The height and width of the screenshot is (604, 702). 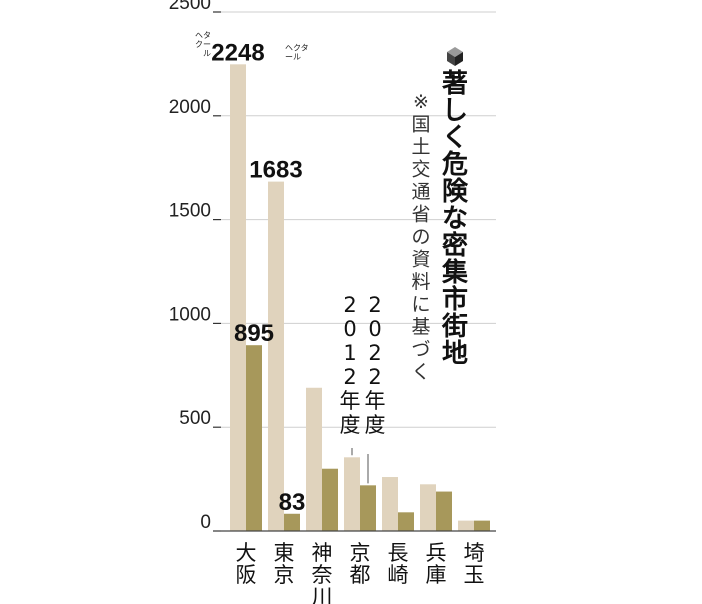 What do you see at coordinates (297, 47) in the screenshot?
I see `data-label-unit: ヘクタ` at bounding box center [297, 47].